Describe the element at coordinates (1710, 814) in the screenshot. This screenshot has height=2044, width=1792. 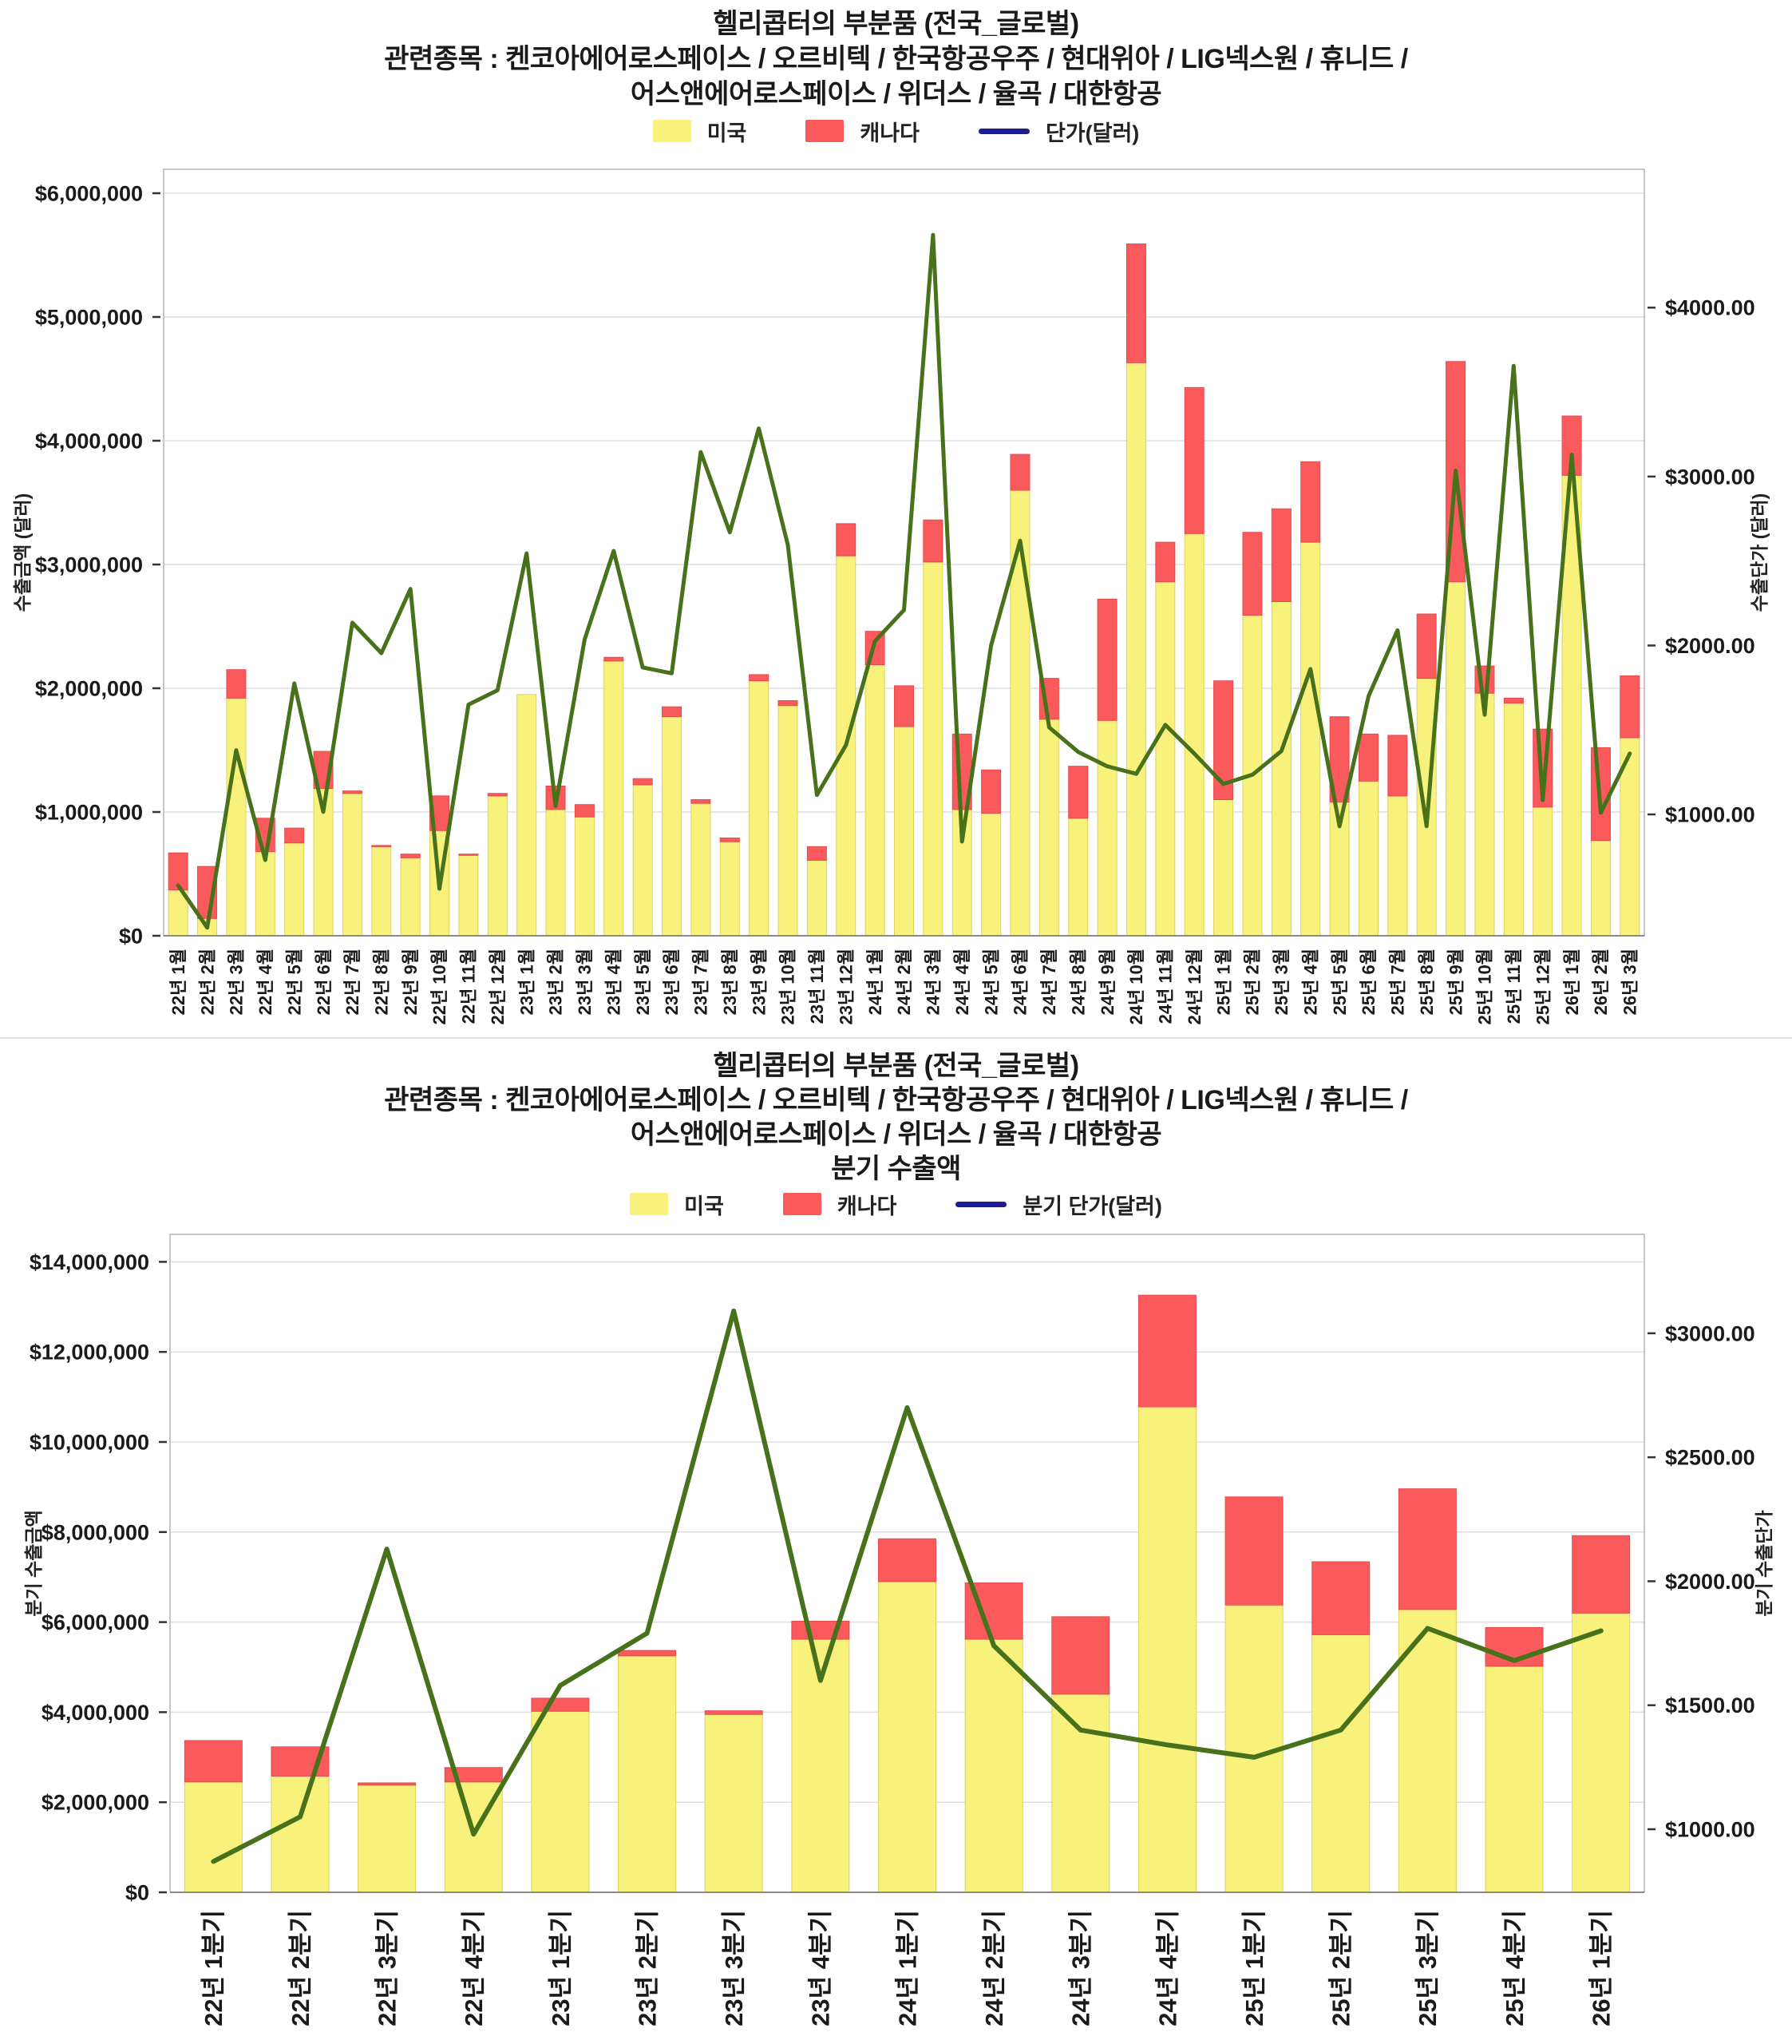
I see `y-right-tick-label: $1000.00` at that location.